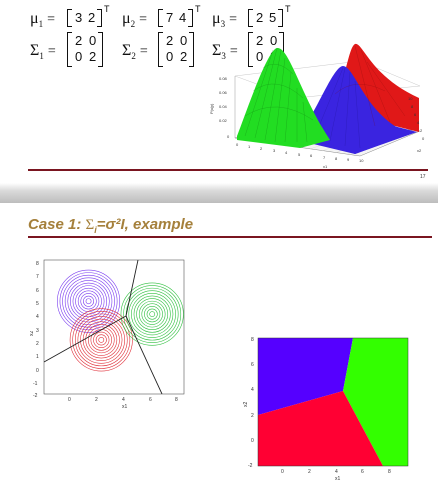 This screenshot has width=438, height=487. I want to click on y-tick: 6, so click(252, 365).